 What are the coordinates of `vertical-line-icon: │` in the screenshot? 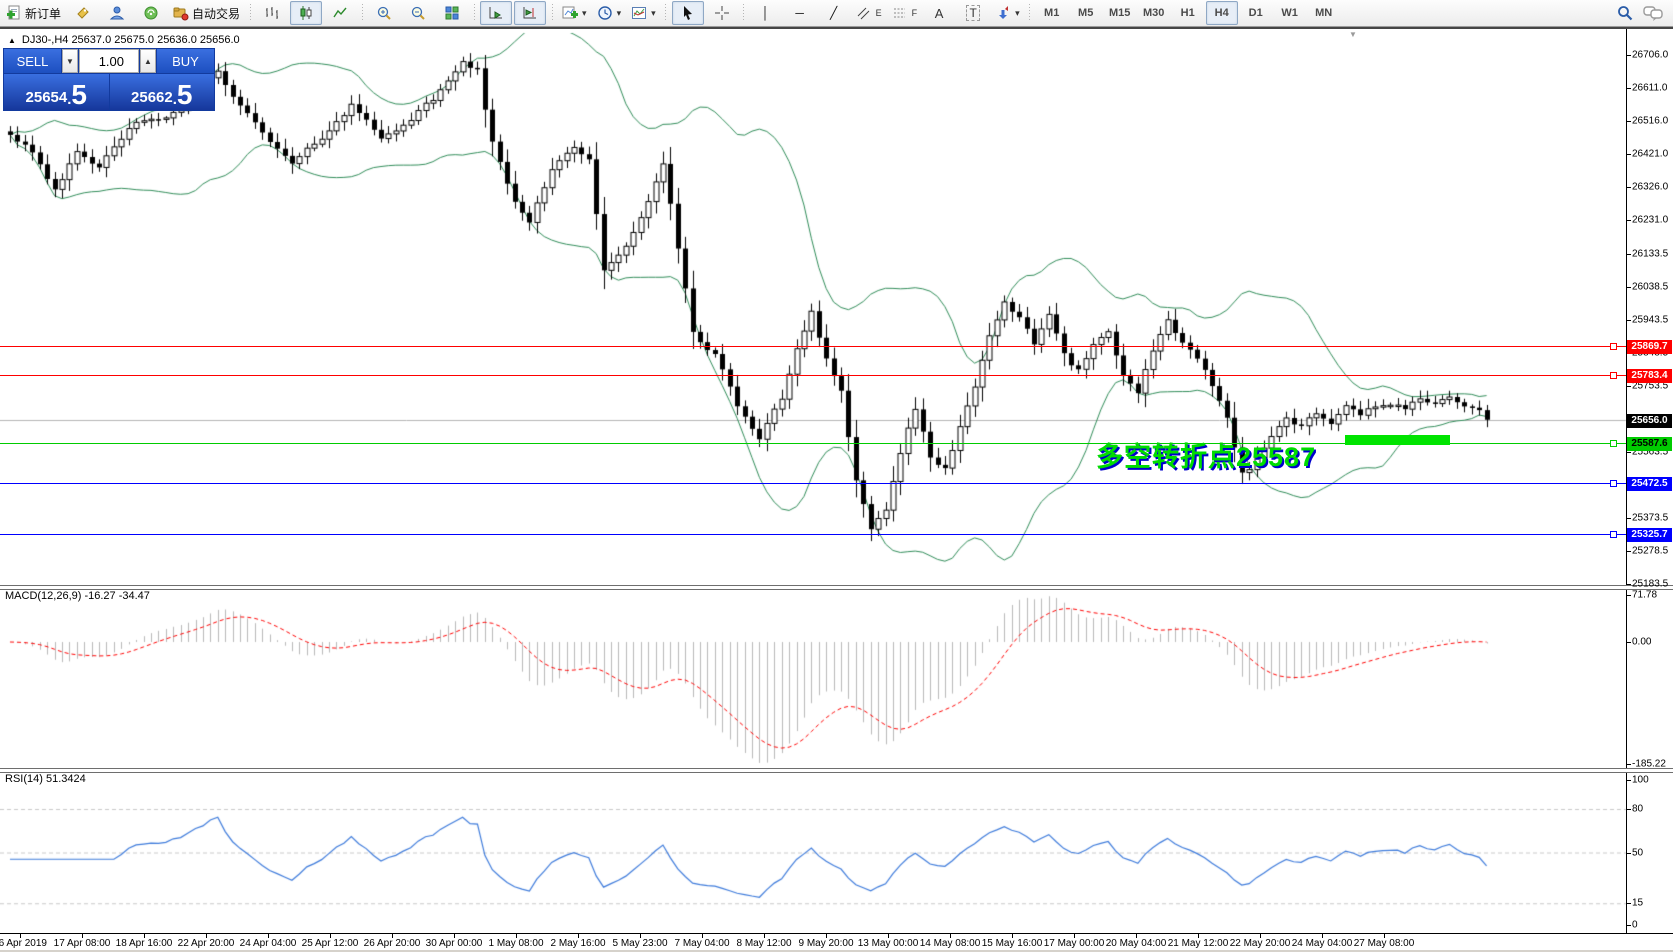 It's located at (765, 13).